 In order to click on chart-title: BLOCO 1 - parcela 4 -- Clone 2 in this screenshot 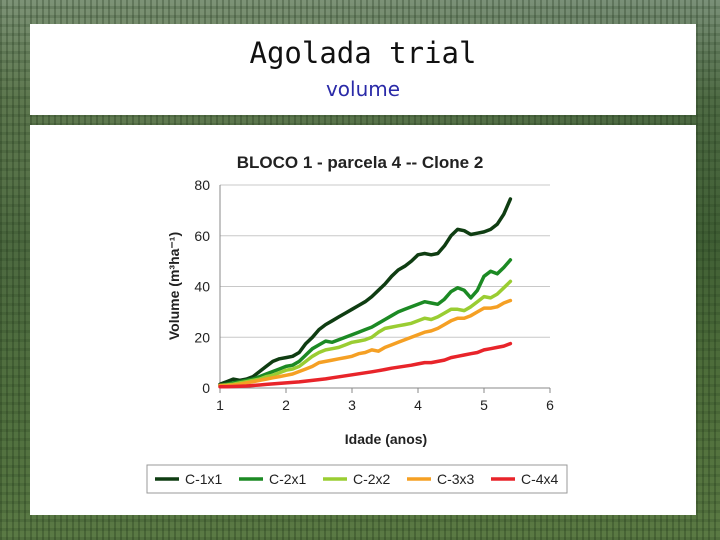, I will do `click(360, 162)`.